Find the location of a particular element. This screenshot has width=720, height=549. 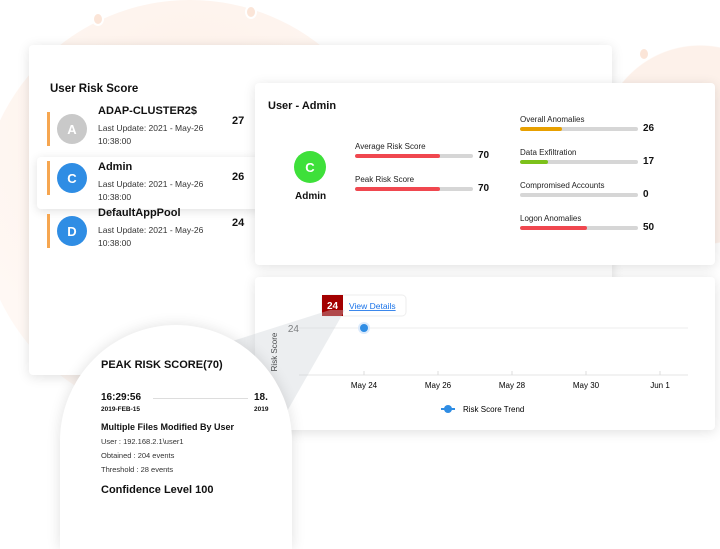

y-tick-label: 24 is located at coordinates (294, 329).